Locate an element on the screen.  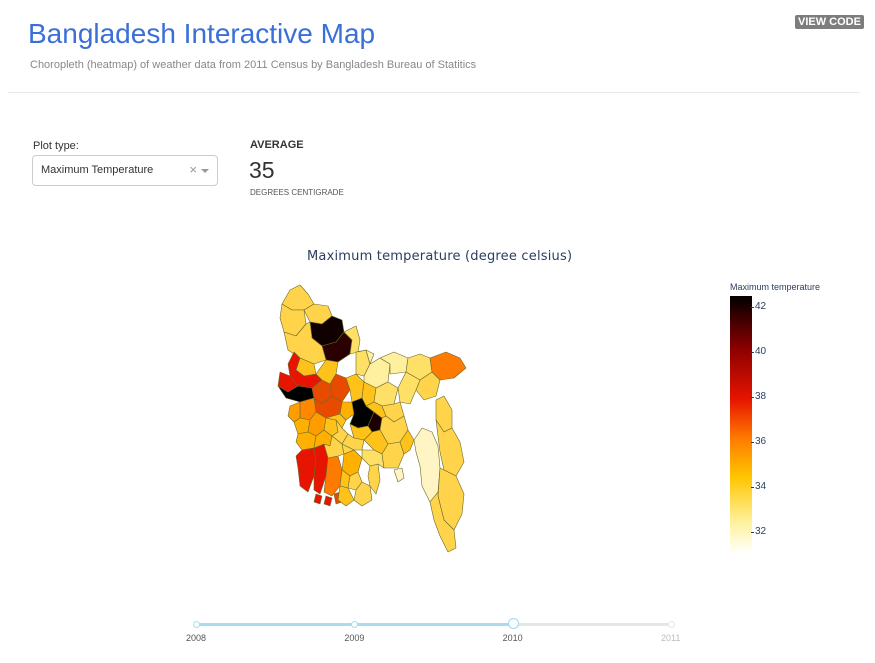
island-hatiya is located at coordinates (399, 475).